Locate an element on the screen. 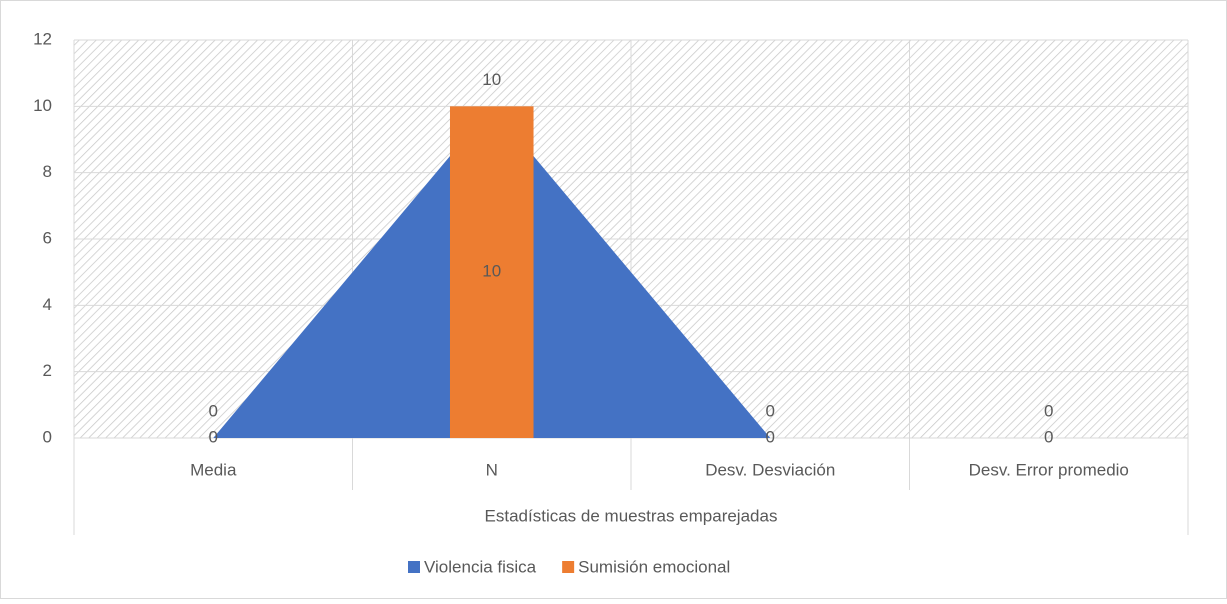 This screenshot has width=1227, height=604. y-tick-label: 6 is located at coordinates (47, 237).